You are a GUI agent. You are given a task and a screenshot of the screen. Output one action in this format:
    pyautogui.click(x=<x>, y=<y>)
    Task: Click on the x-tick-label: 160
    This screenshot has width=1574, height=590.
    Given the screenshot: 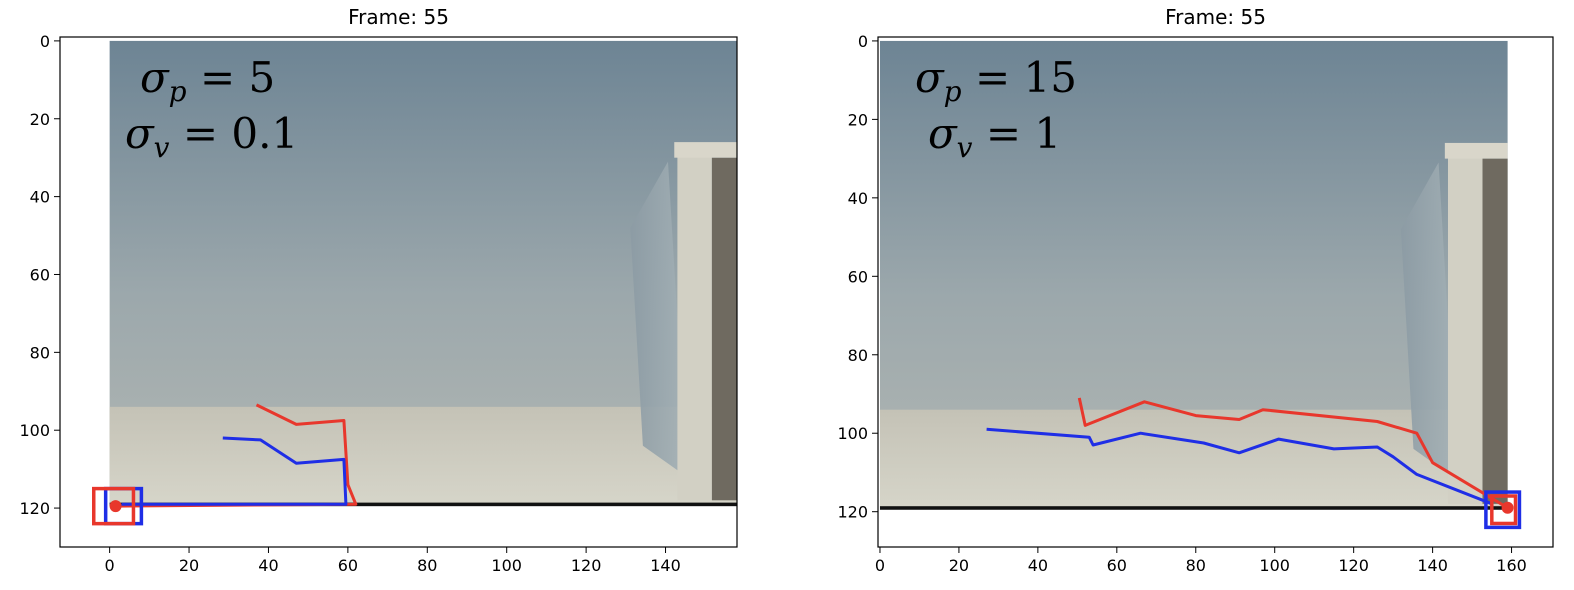 What is the action you would take?
    pyautogui.click(x=1511, y=565)
    